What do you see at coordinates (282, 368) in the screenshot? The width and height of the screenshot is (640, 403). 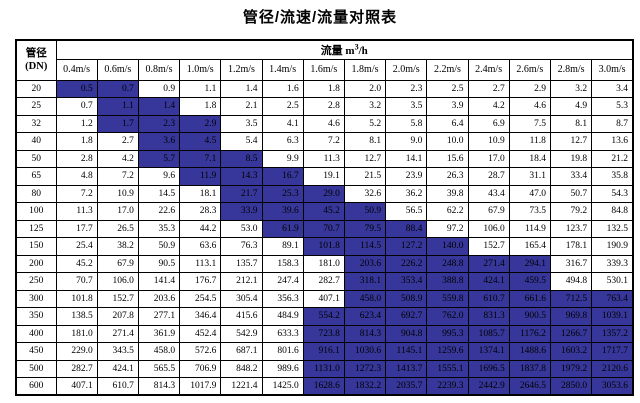 I see `flow-cell: 989.6` at bounding box center [282, 368].